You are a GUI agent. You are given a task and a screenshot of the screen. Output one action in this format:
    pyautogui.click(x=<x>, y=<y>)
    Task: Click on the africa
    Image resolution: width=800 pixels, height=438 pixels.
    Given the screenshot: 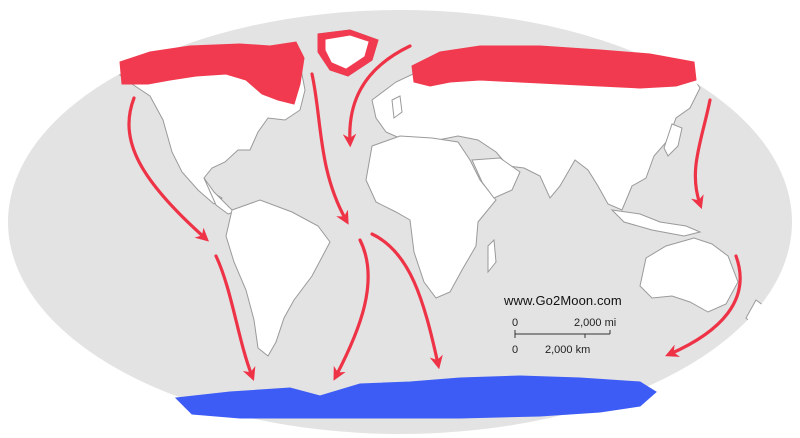 What is the action you would take?
    pyautogui.click(x=431, y=217)
    